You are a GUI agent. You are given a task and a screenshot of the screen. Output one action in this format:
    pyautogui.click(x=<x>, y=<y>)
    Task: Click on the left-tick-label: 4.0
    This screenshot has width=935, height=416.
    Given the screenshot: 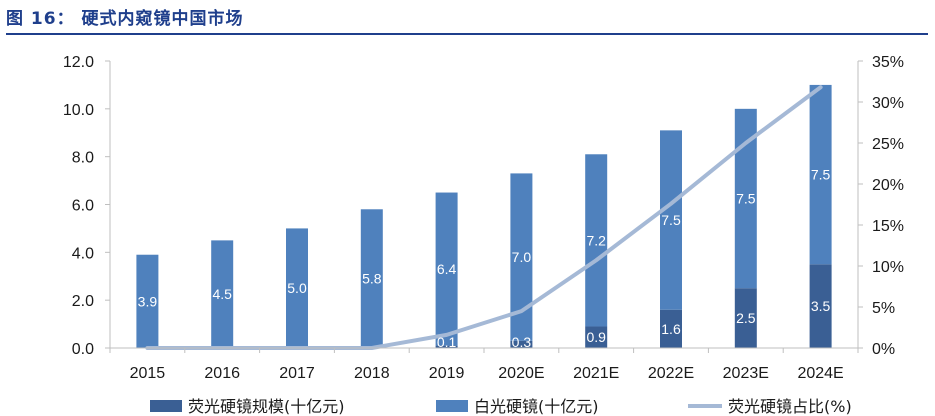 What is the action you would take?
    pyautogui.click(x=83, y=253)
    